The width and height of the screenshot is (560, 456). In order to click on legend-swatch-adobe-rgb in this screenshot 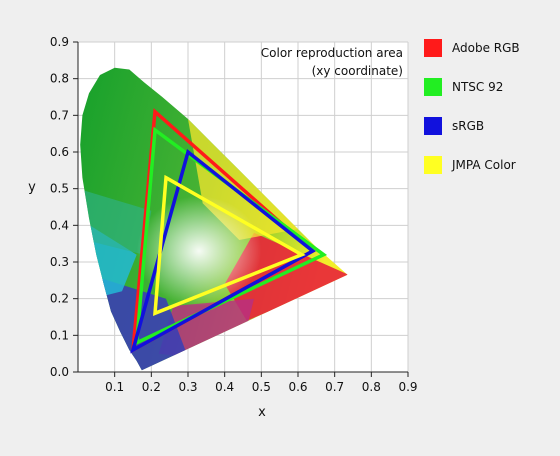, I will do `click(433, 48)`.